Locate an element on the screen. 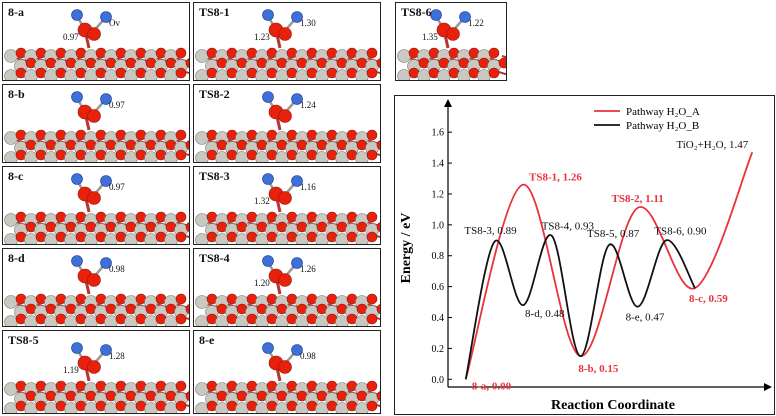  bond-length-label: 1.24 is located at coordinates (308, 105).